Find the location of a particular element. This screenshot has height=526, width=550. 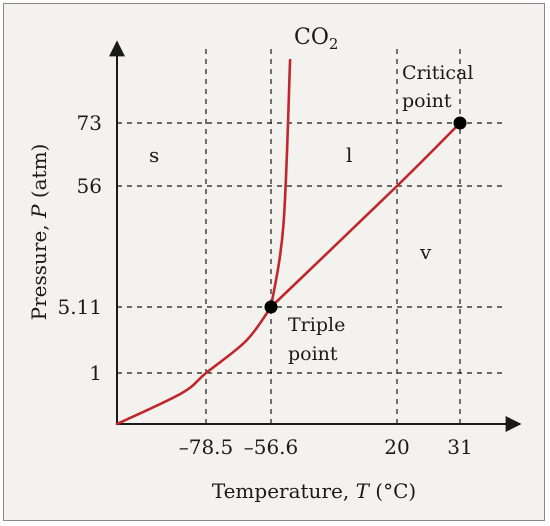

melting-curve is located at coordinates (280, 183).